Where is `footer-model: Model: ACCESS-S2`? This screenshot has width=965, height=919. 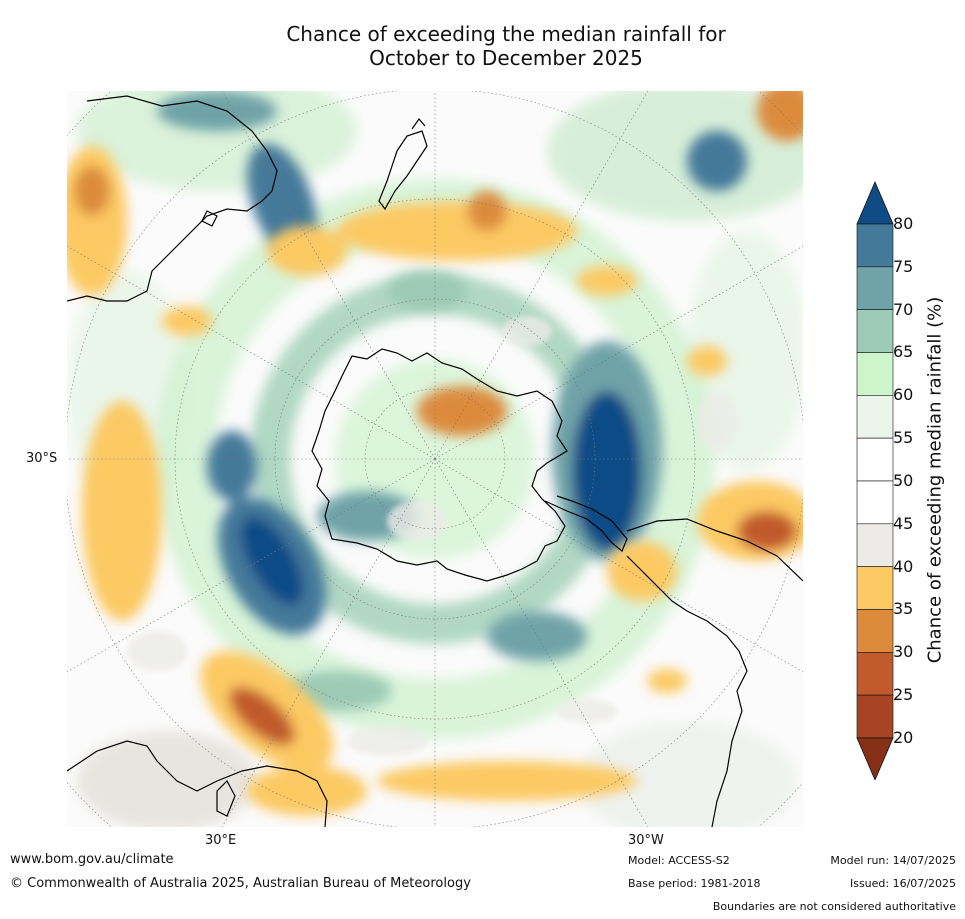
footer-model: Model: ACCESS-S2 is located at coordinates (679, 860).